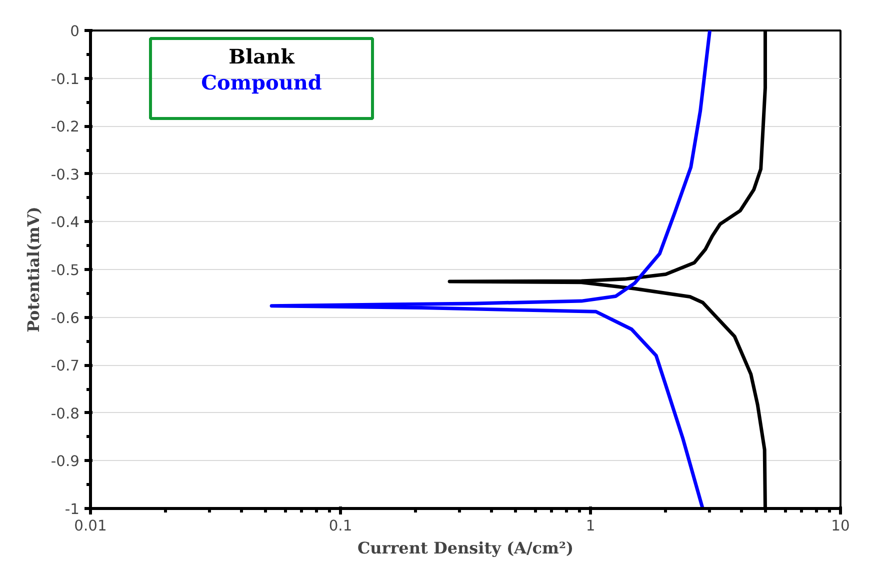 The image size is (890, 569). Describe the element at coordinates (65, 79) in the screenshot. I see `y-tick-label: -0.1` at that location.